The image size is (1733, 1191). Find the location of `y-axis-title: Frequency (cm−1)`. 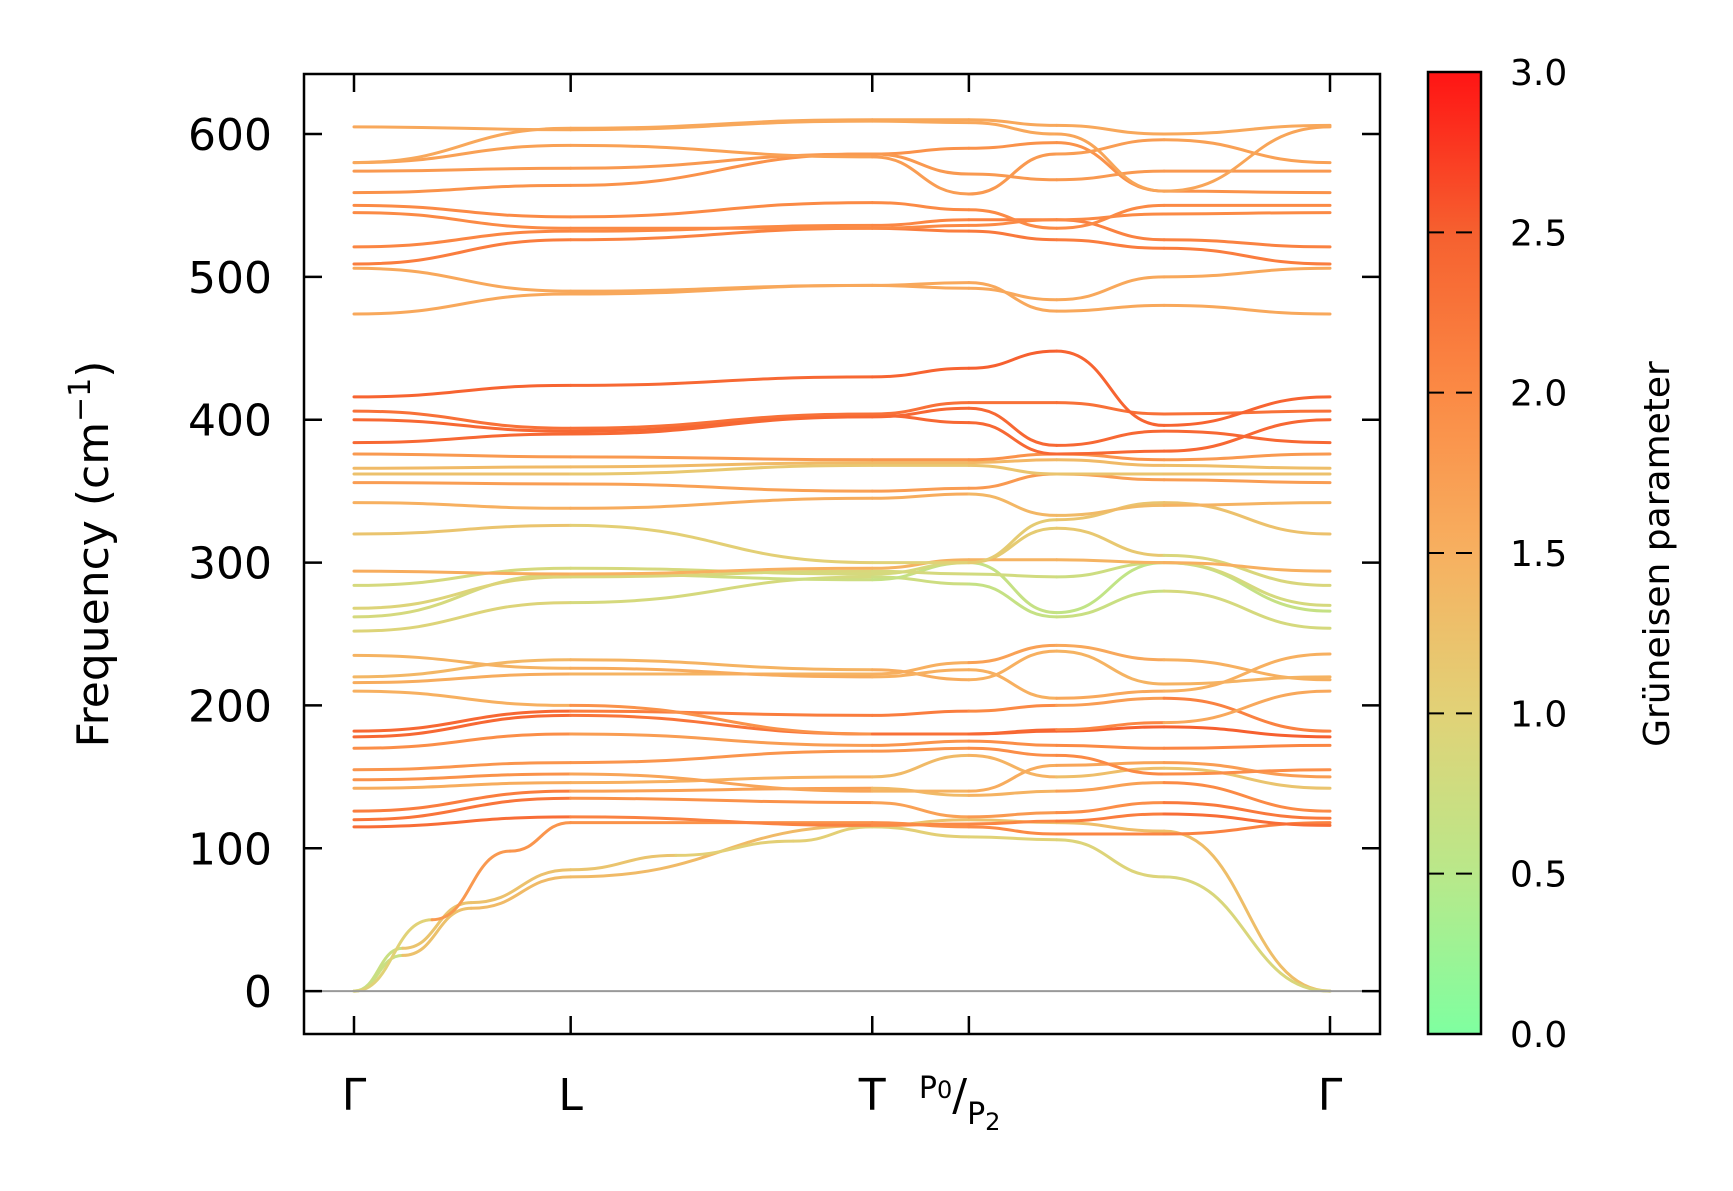

y-axis-title: Frequency (cm−1) is located at coordinates (91, 554).